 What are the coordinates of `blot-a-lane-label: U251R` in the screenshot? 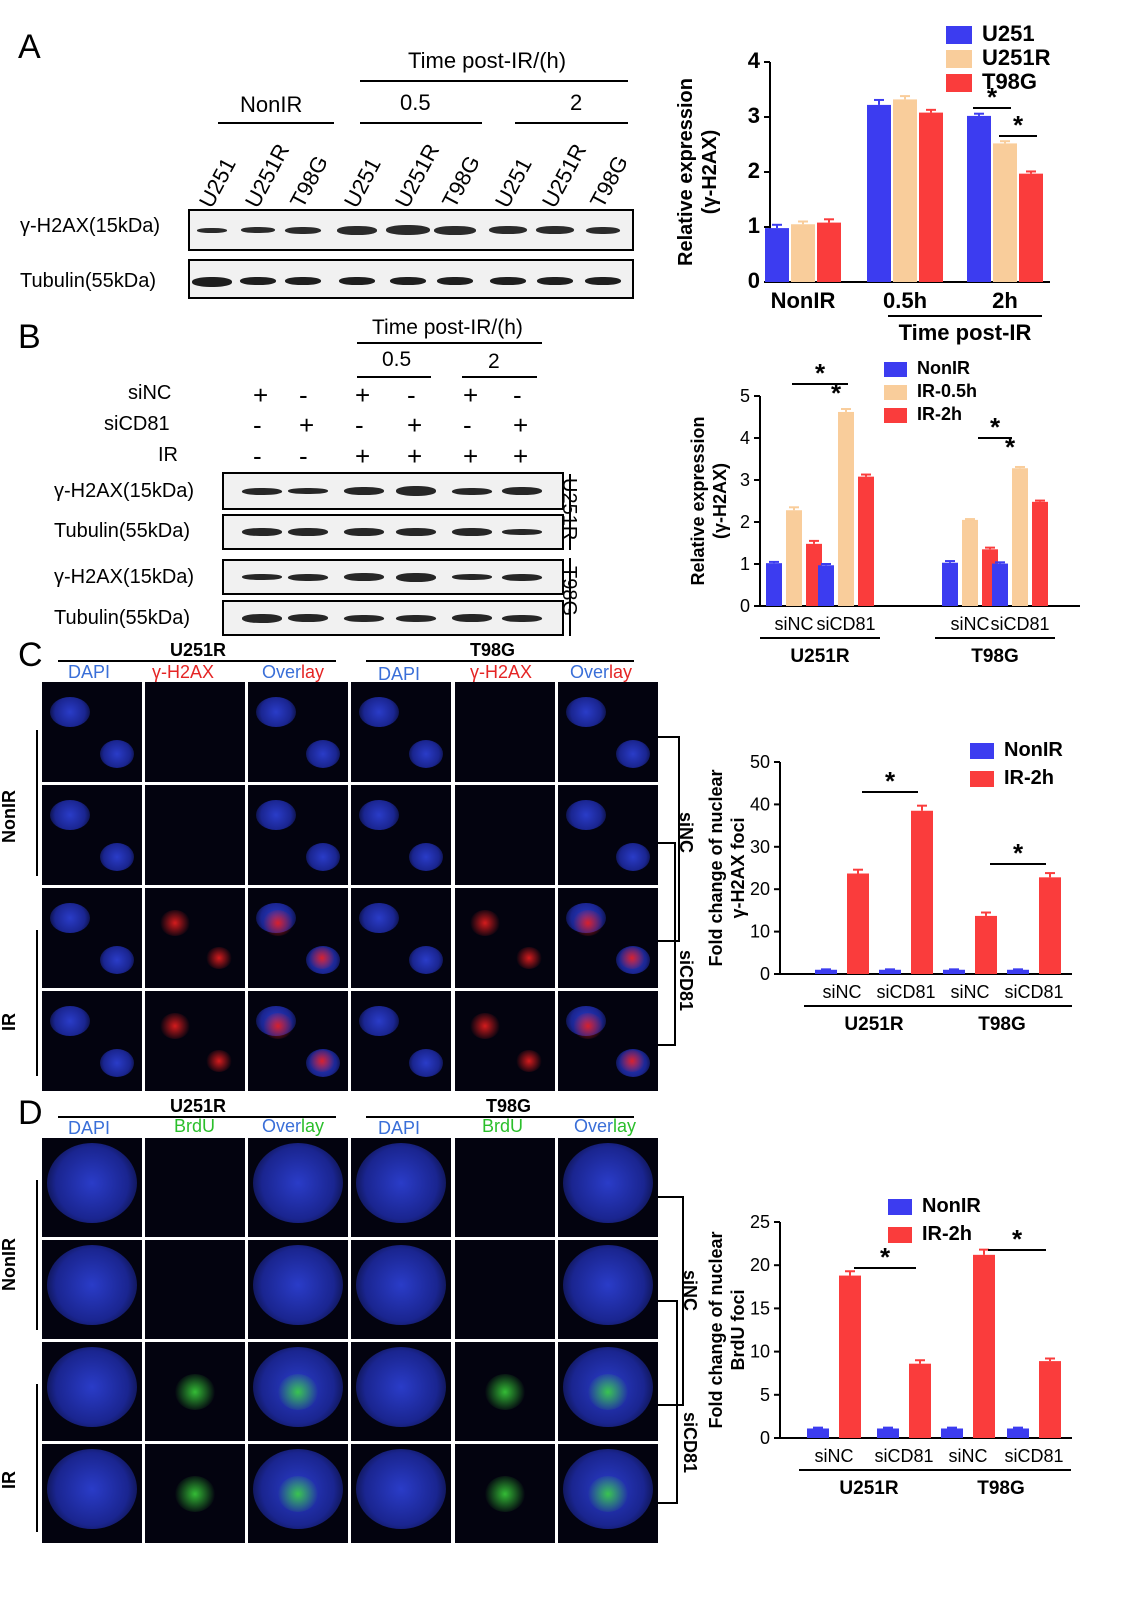 It's located at (564, 175).